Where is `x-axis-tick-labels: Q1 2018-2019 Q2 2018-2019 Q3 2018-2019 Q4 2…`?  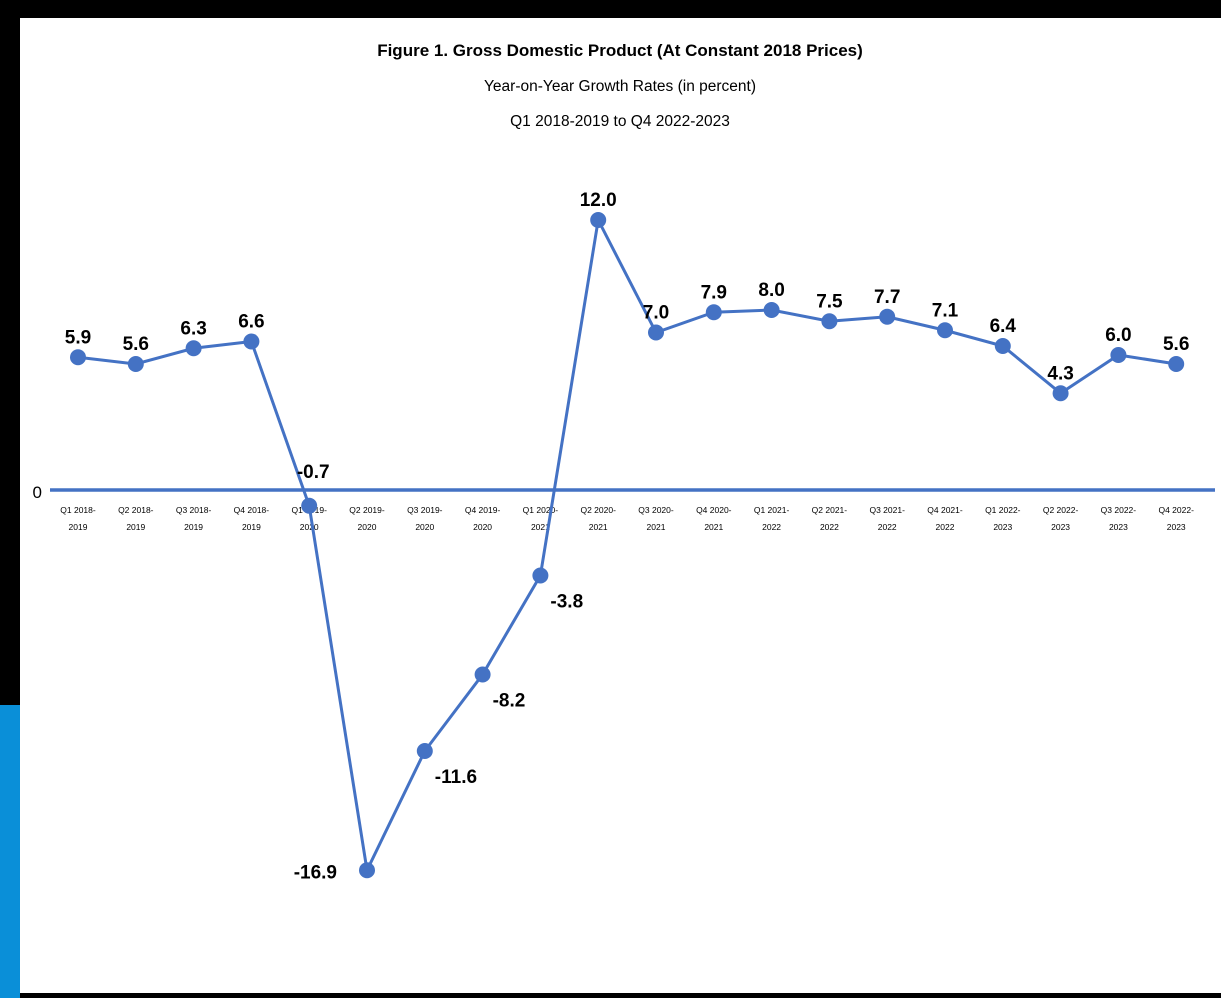
x-axis-tick-labels: Q1 2018-2019 Q2 2018-2019 Q3 2018-2019 Q4 2… is located at coordinates (627, 518).